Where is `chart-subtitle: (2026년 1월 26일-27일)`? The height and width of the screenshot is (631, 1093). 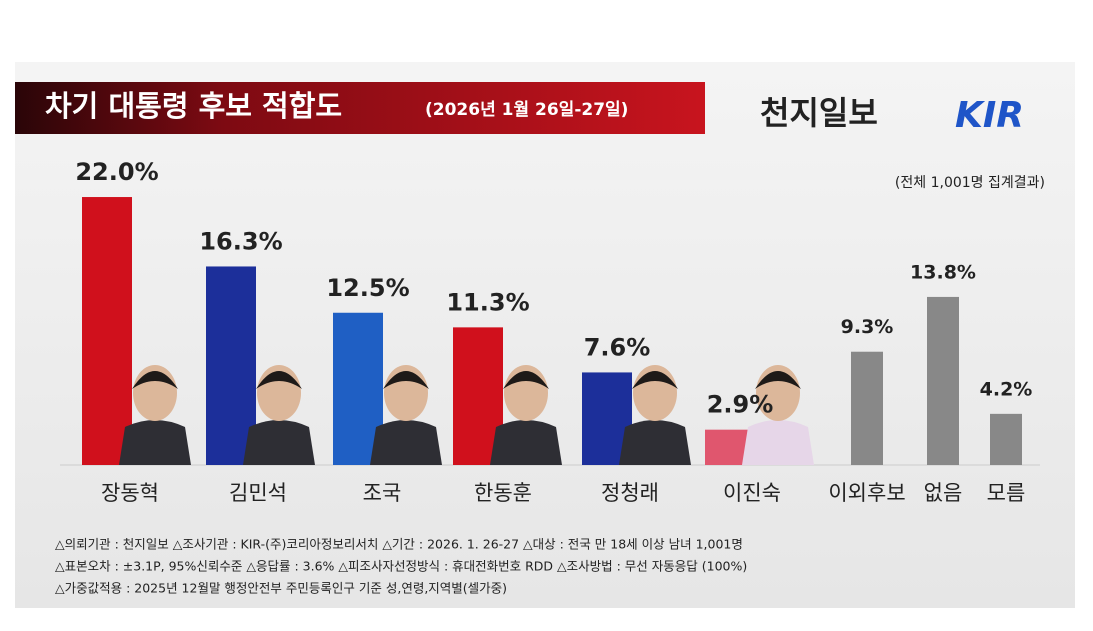 chart-subtitle: (2026년 1월 26일-27일) is located at coordinates (526, 110).